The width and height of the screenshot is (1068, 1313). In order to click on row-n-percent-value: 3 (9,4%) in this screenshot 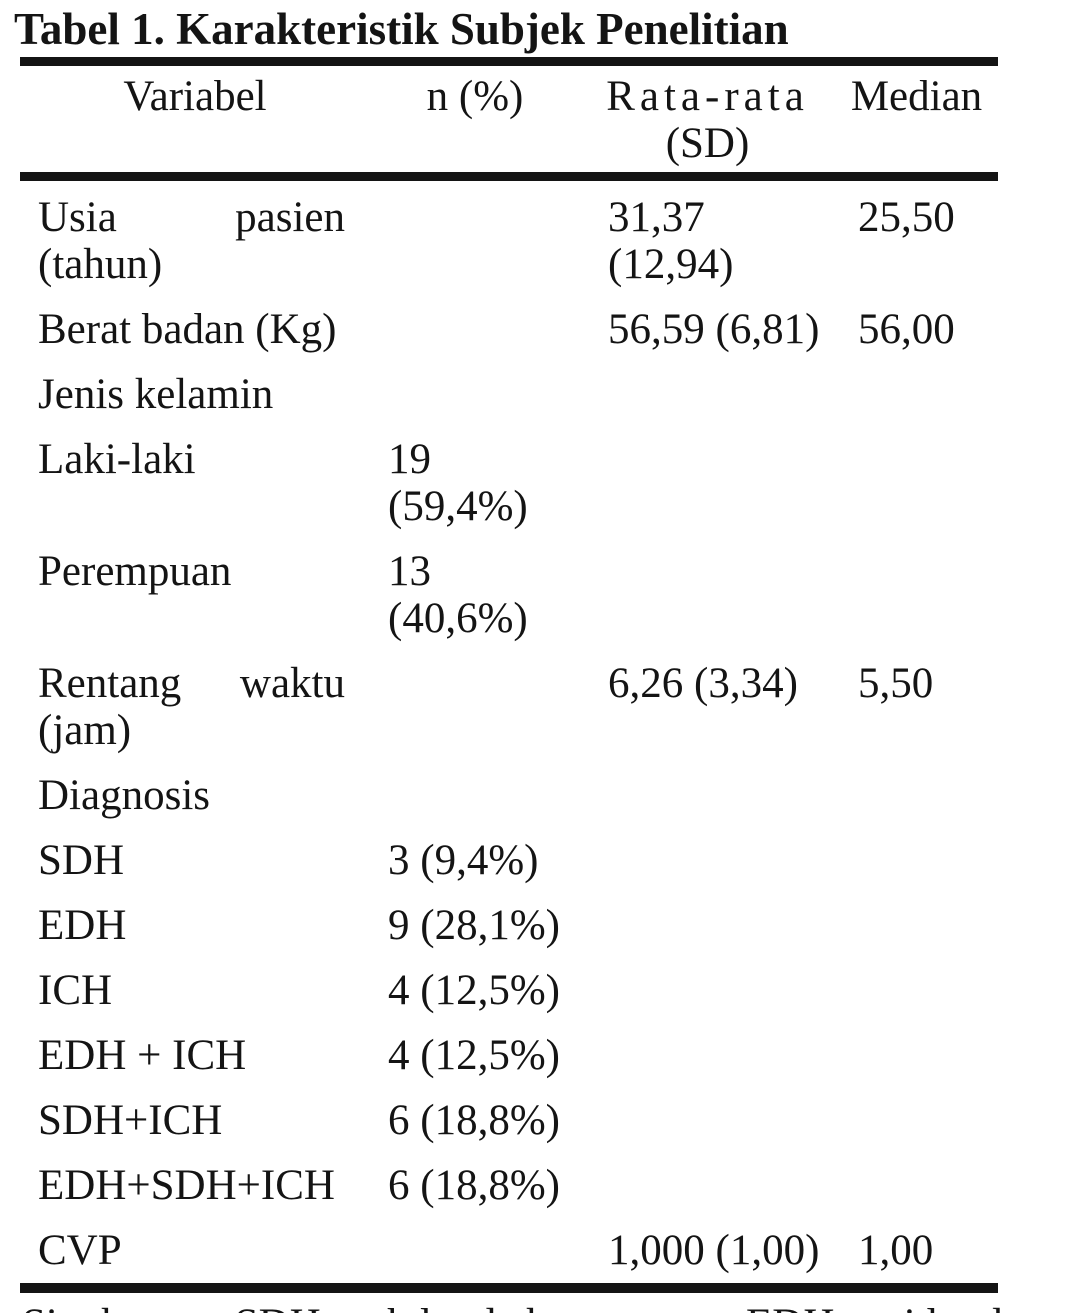, I will do `click(463, 860)`.